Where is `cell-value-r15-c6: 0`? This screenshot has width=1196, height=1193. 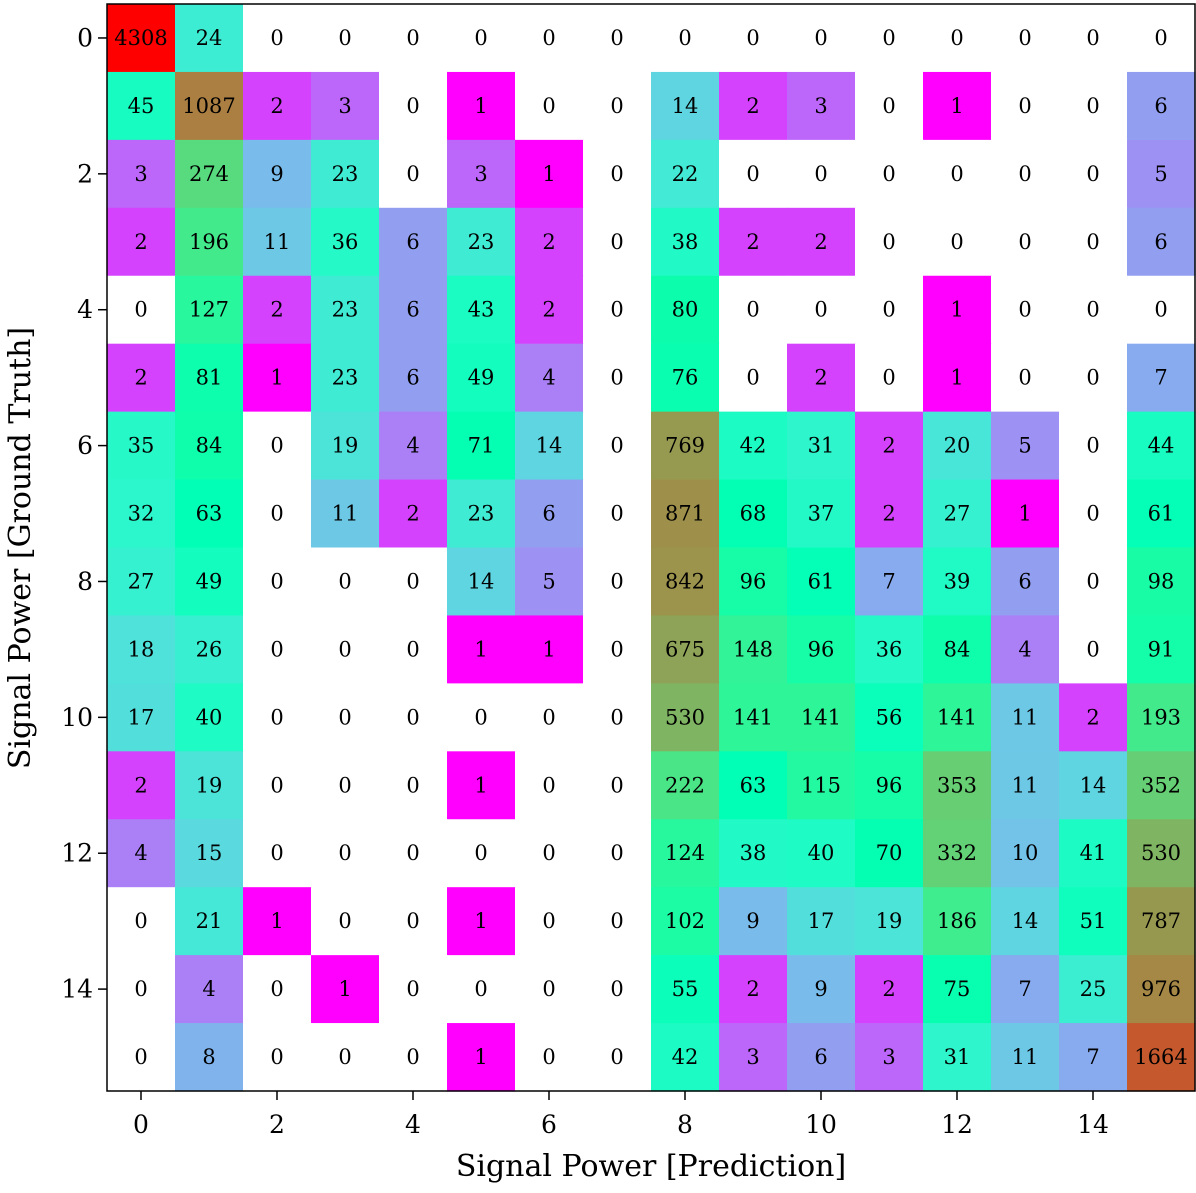 cell-value-r15-c6: 0 is located at coordinates (548, 1057).